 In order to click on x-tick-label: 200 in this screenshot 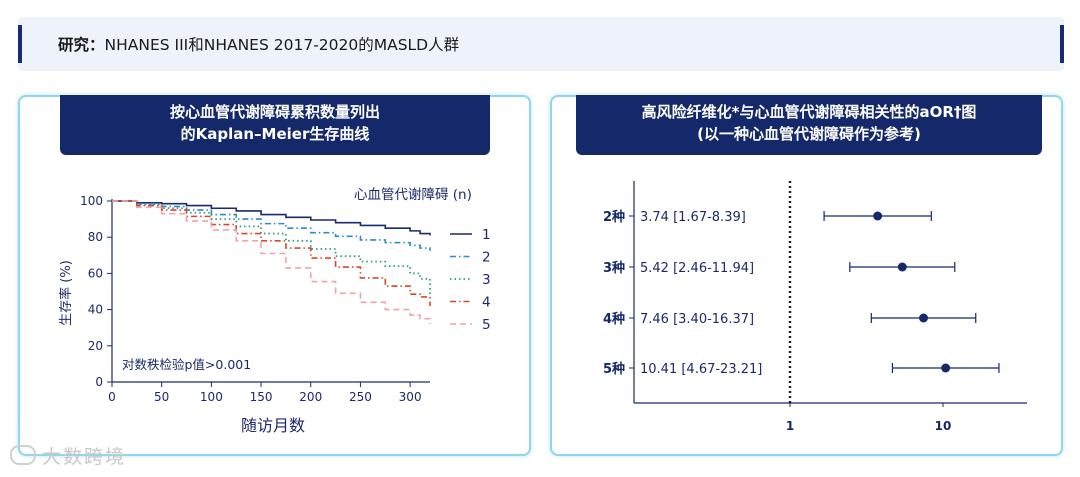, I will do `click(310, 397)`.